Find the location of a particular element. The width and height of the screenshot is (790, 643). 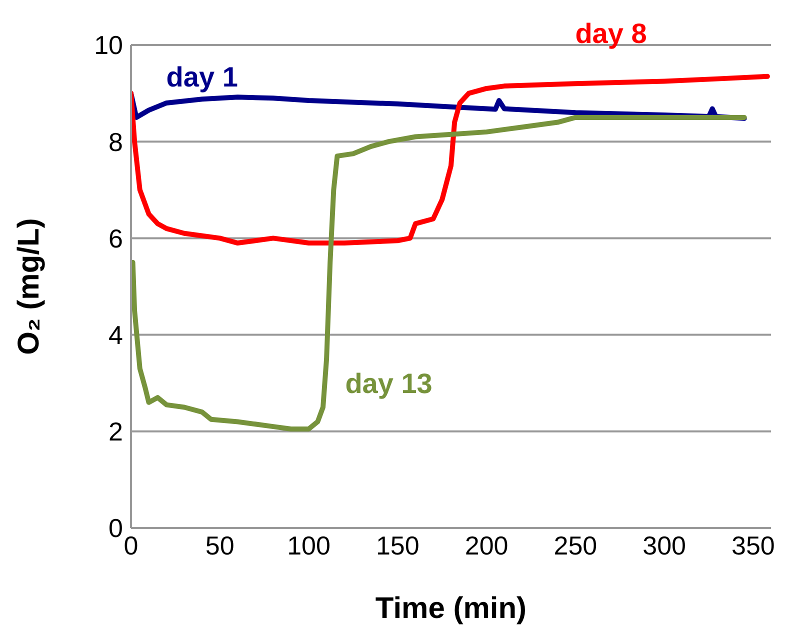

y-tick-label: 8 is located at coordinates (115, 141).